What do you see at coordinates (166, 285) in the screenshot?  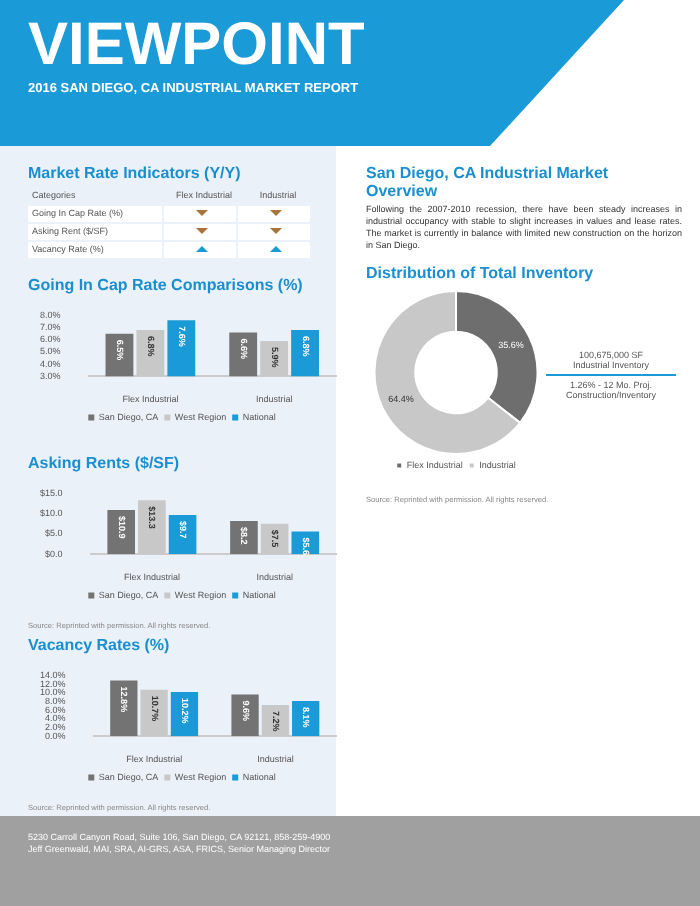 I see `chart-title: Going In Cap Rate Comparisons (%)` at bounding box center [166, 285].